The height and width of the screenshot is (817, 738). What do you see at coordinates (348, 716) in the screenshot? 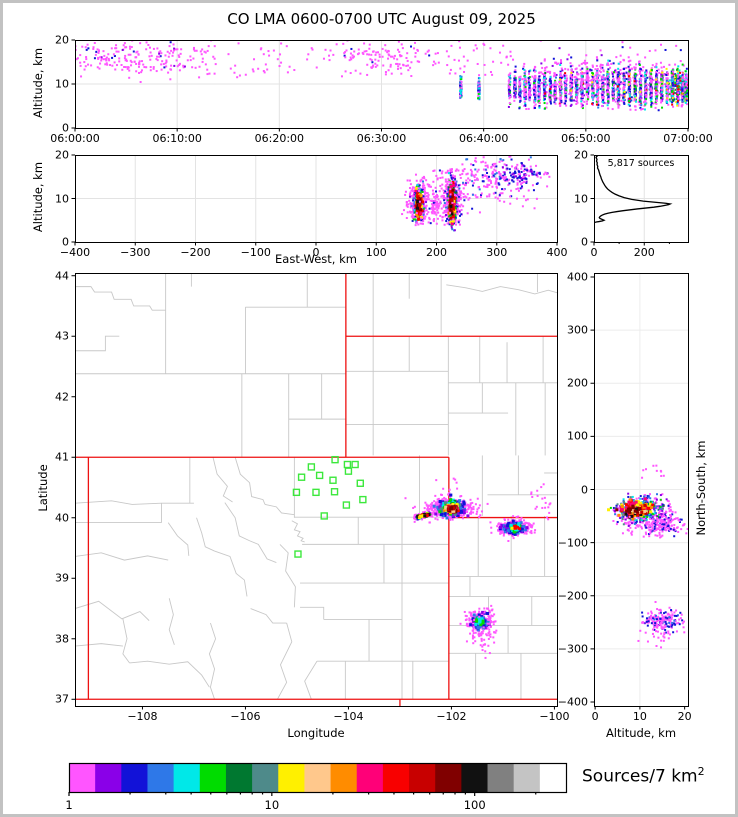
I see `tick-label: −104` at bounding box center [348, 716].